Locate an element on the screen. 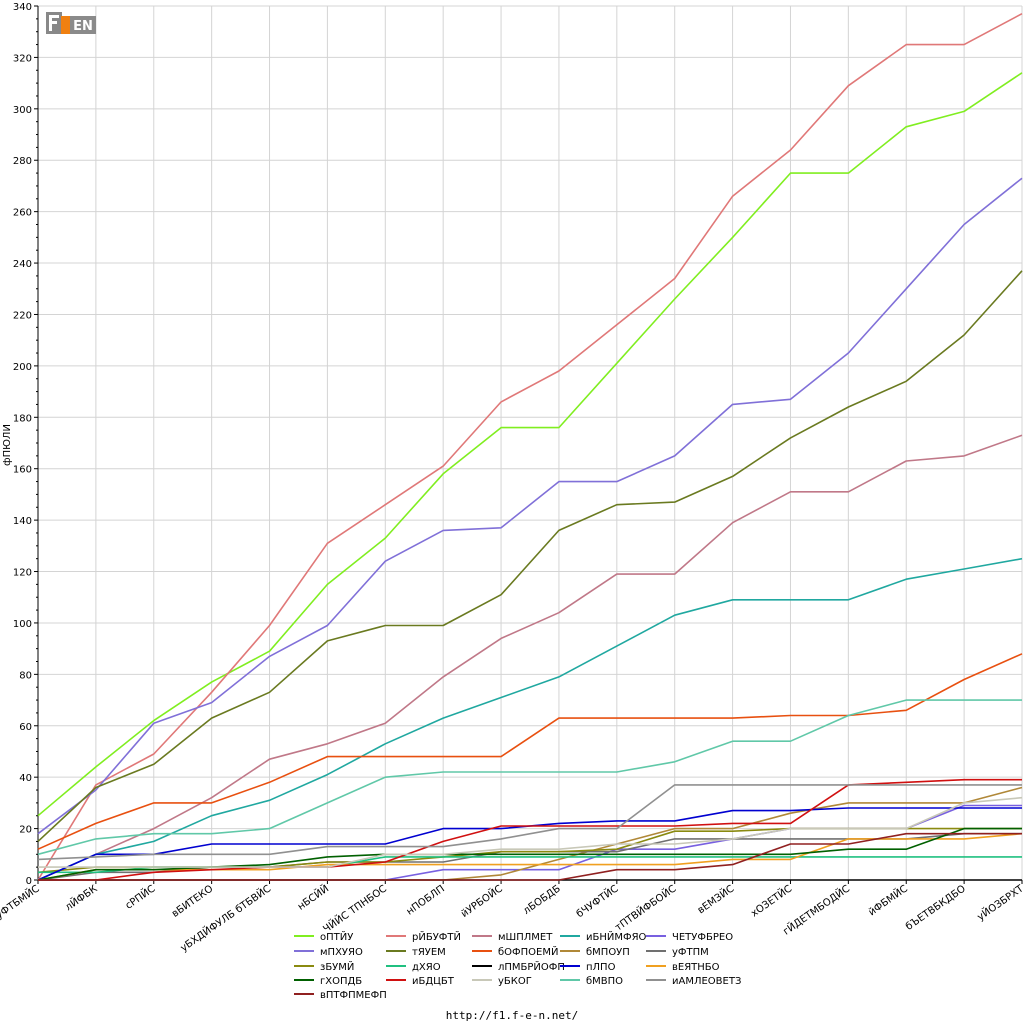 Image resolution: width=1024 pixels, height=1024 pixels. y-tick-label: 20 is located at coordinates (25, 830).